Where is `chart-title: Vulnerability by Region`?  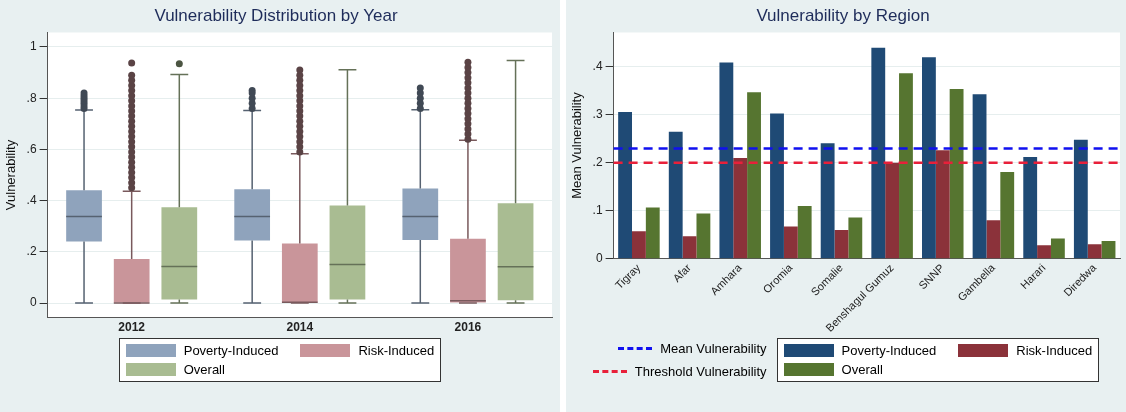 chart-title: Vulnerability by Region is located at coordinates (843, 15).